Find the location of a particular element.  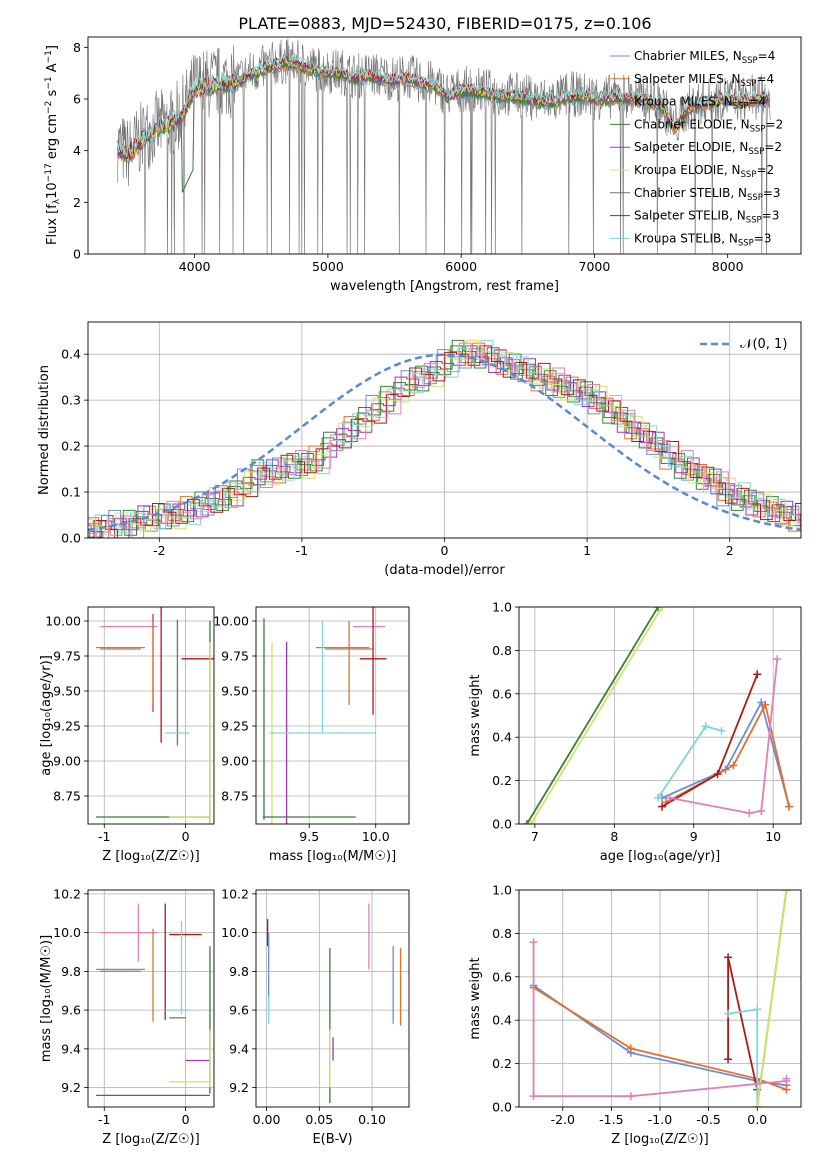

y-tick-label: 10.2 is located at coordinates (235, 893).